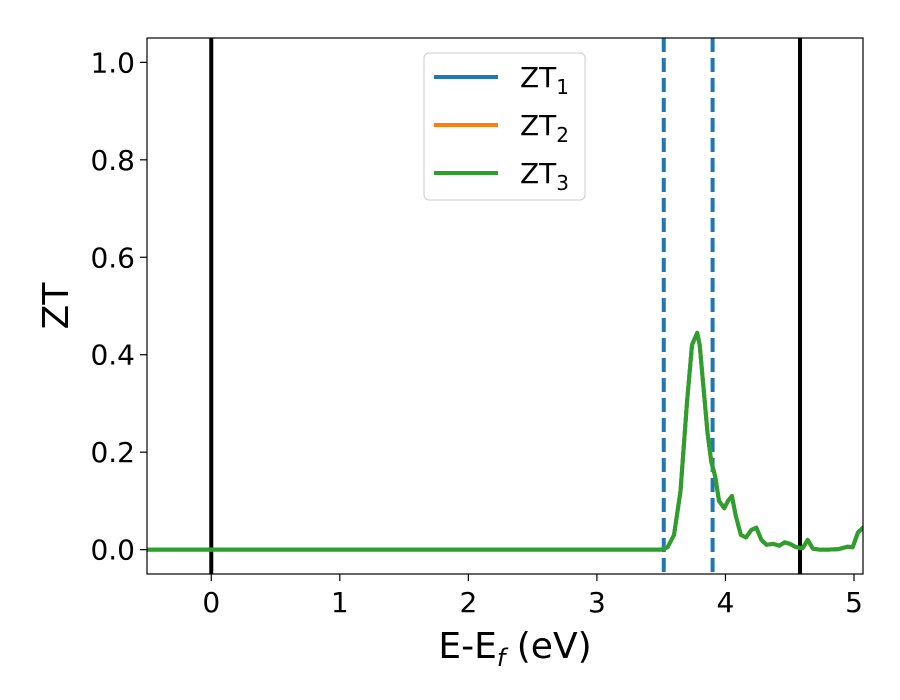 The width and height of the screenshot is (900, 700). Describe the element at coordinates (112, 62) in the screenshot. I see `y-tick-label: 1.0` at that location.